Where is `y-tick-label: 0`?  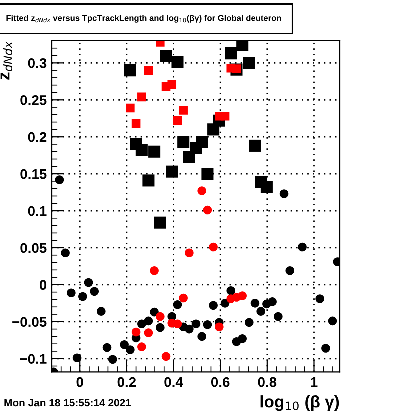
y-tick-label: 0 is located at coordinates (43, 285).